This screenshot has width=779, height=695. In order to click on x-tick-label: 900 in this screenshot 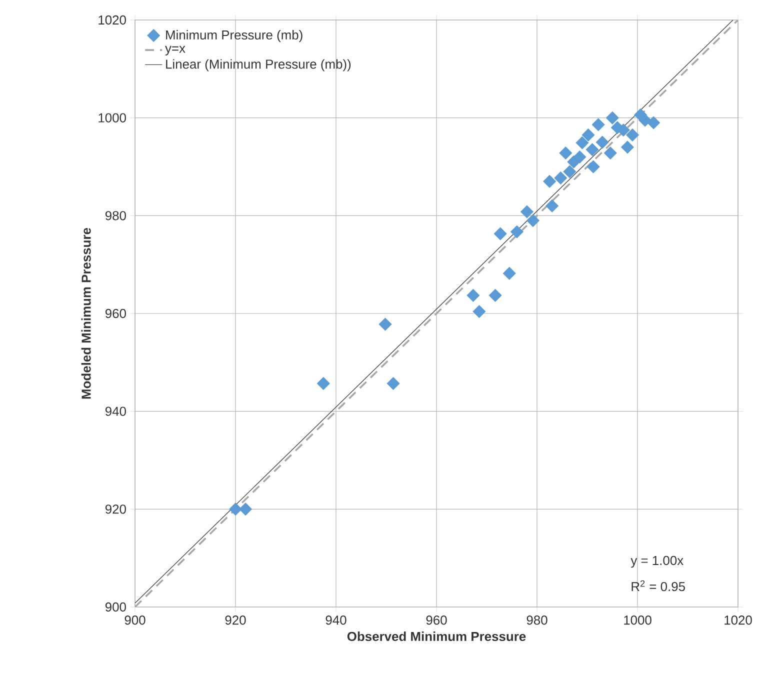, I will do `click(135, 620)`.